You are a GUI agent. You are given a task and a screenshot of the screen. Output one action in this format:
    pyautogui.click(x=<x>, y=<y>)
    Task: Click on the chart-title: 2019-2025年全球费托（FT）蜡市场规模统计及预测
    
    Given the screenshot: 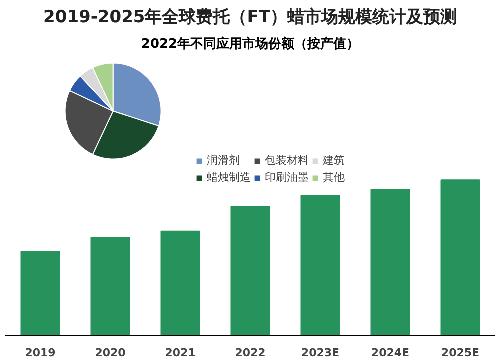 What is the action you would take?
    pyautogui.click(x=251, y=18)
    